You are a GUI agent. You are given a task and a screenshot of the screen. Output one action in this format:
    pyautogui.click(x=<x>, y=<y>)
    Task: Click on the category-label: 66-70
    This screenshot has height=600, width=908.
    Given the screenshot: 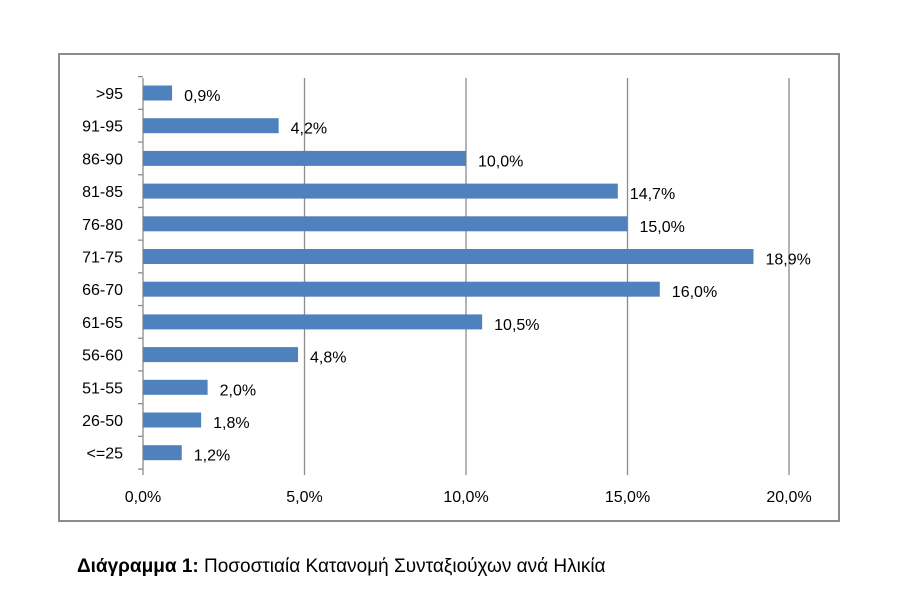 What is the action you would take?
    pyautogui.click(x=102, y=290)
    